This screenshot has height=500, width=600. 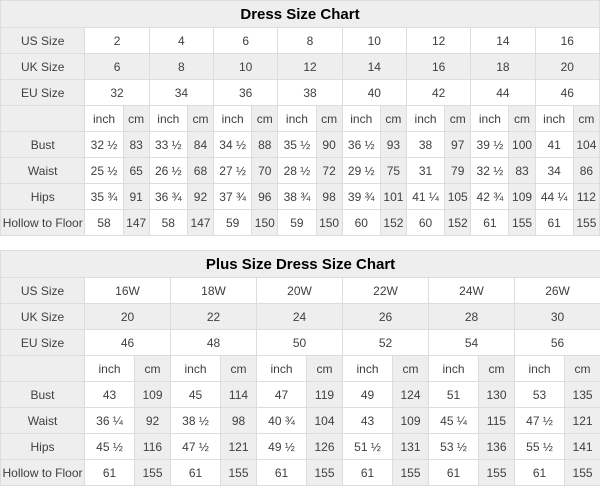 What do you see at coordinates (497, 447) in the screenshot?
I see `cm-value-cell: 136` at bounding box center [497, 447].